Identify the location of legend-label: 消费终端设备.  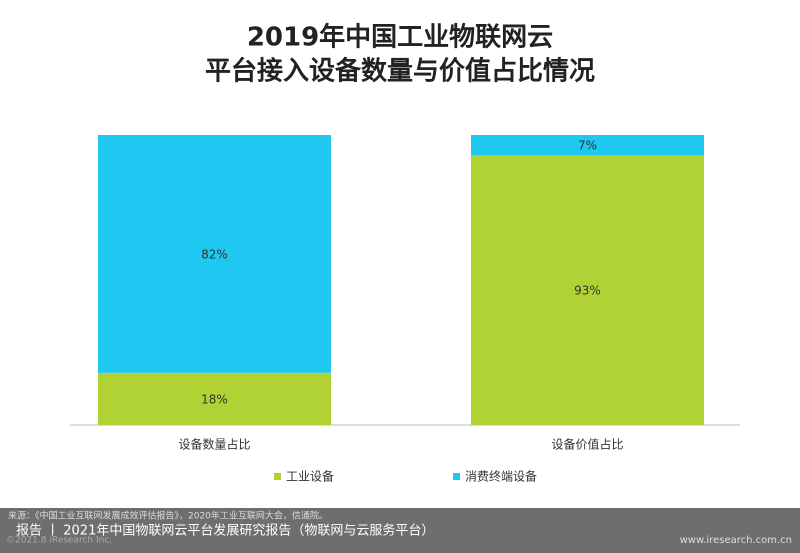
(501, 476).